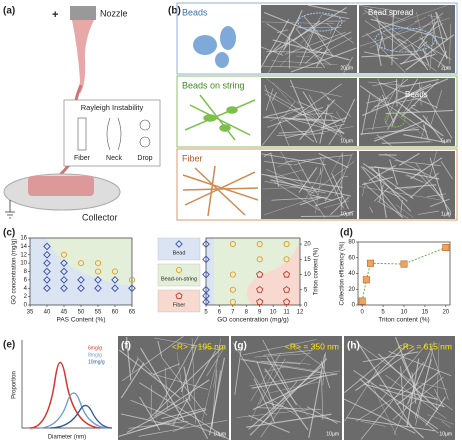 This screenshot has height=446, width=462. I want to click on row-title: Beads, so click(195, 12).